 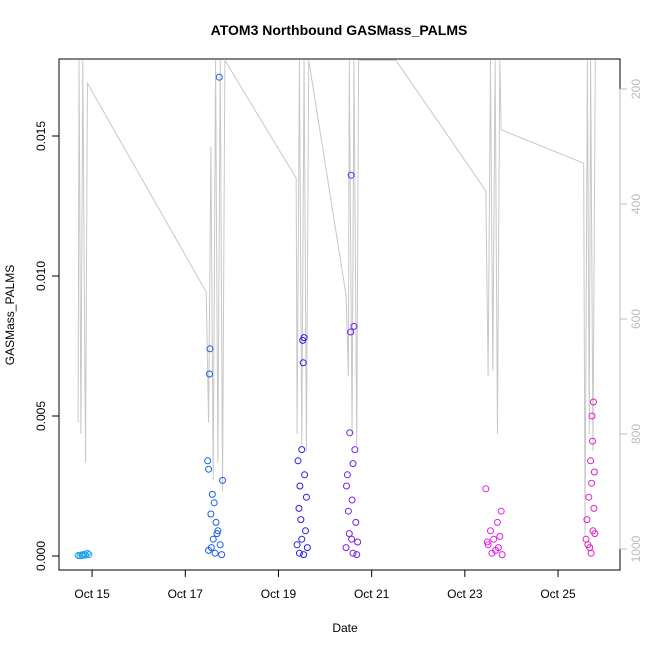 What do you see at coordinates (186, 594) in the screenshot?
I see `x-tick-label: Oct 17` at bounding box center [186, 594].